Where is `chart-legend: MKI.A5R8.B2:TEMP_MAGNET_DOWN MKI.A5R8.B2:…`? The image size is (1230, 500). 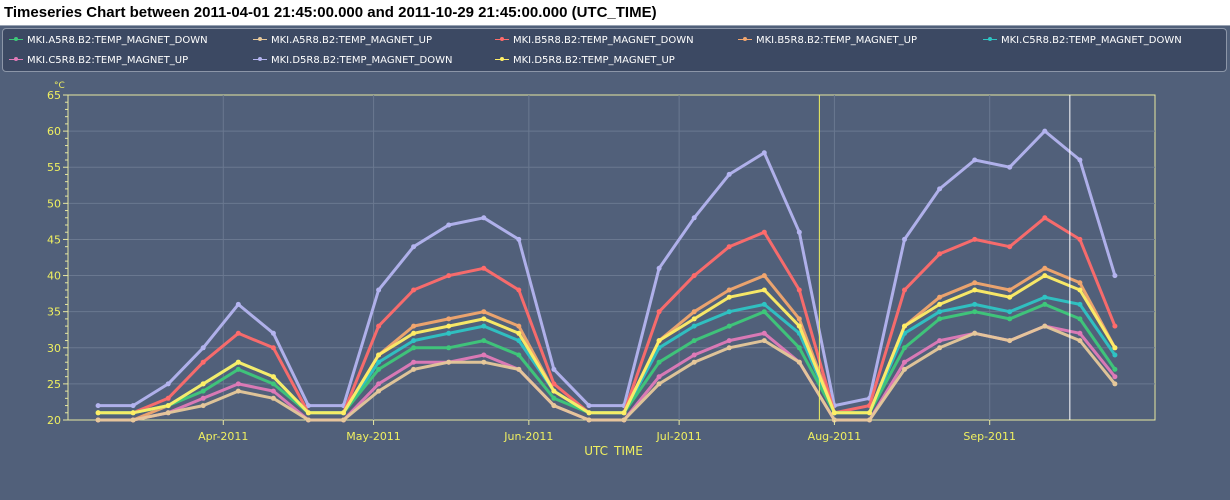 chart-legend: MKI.A5R8.B2:TEMP_MAGNET_DOWN MKI.A5R8.B2:… is located at coordinates (614, 50).